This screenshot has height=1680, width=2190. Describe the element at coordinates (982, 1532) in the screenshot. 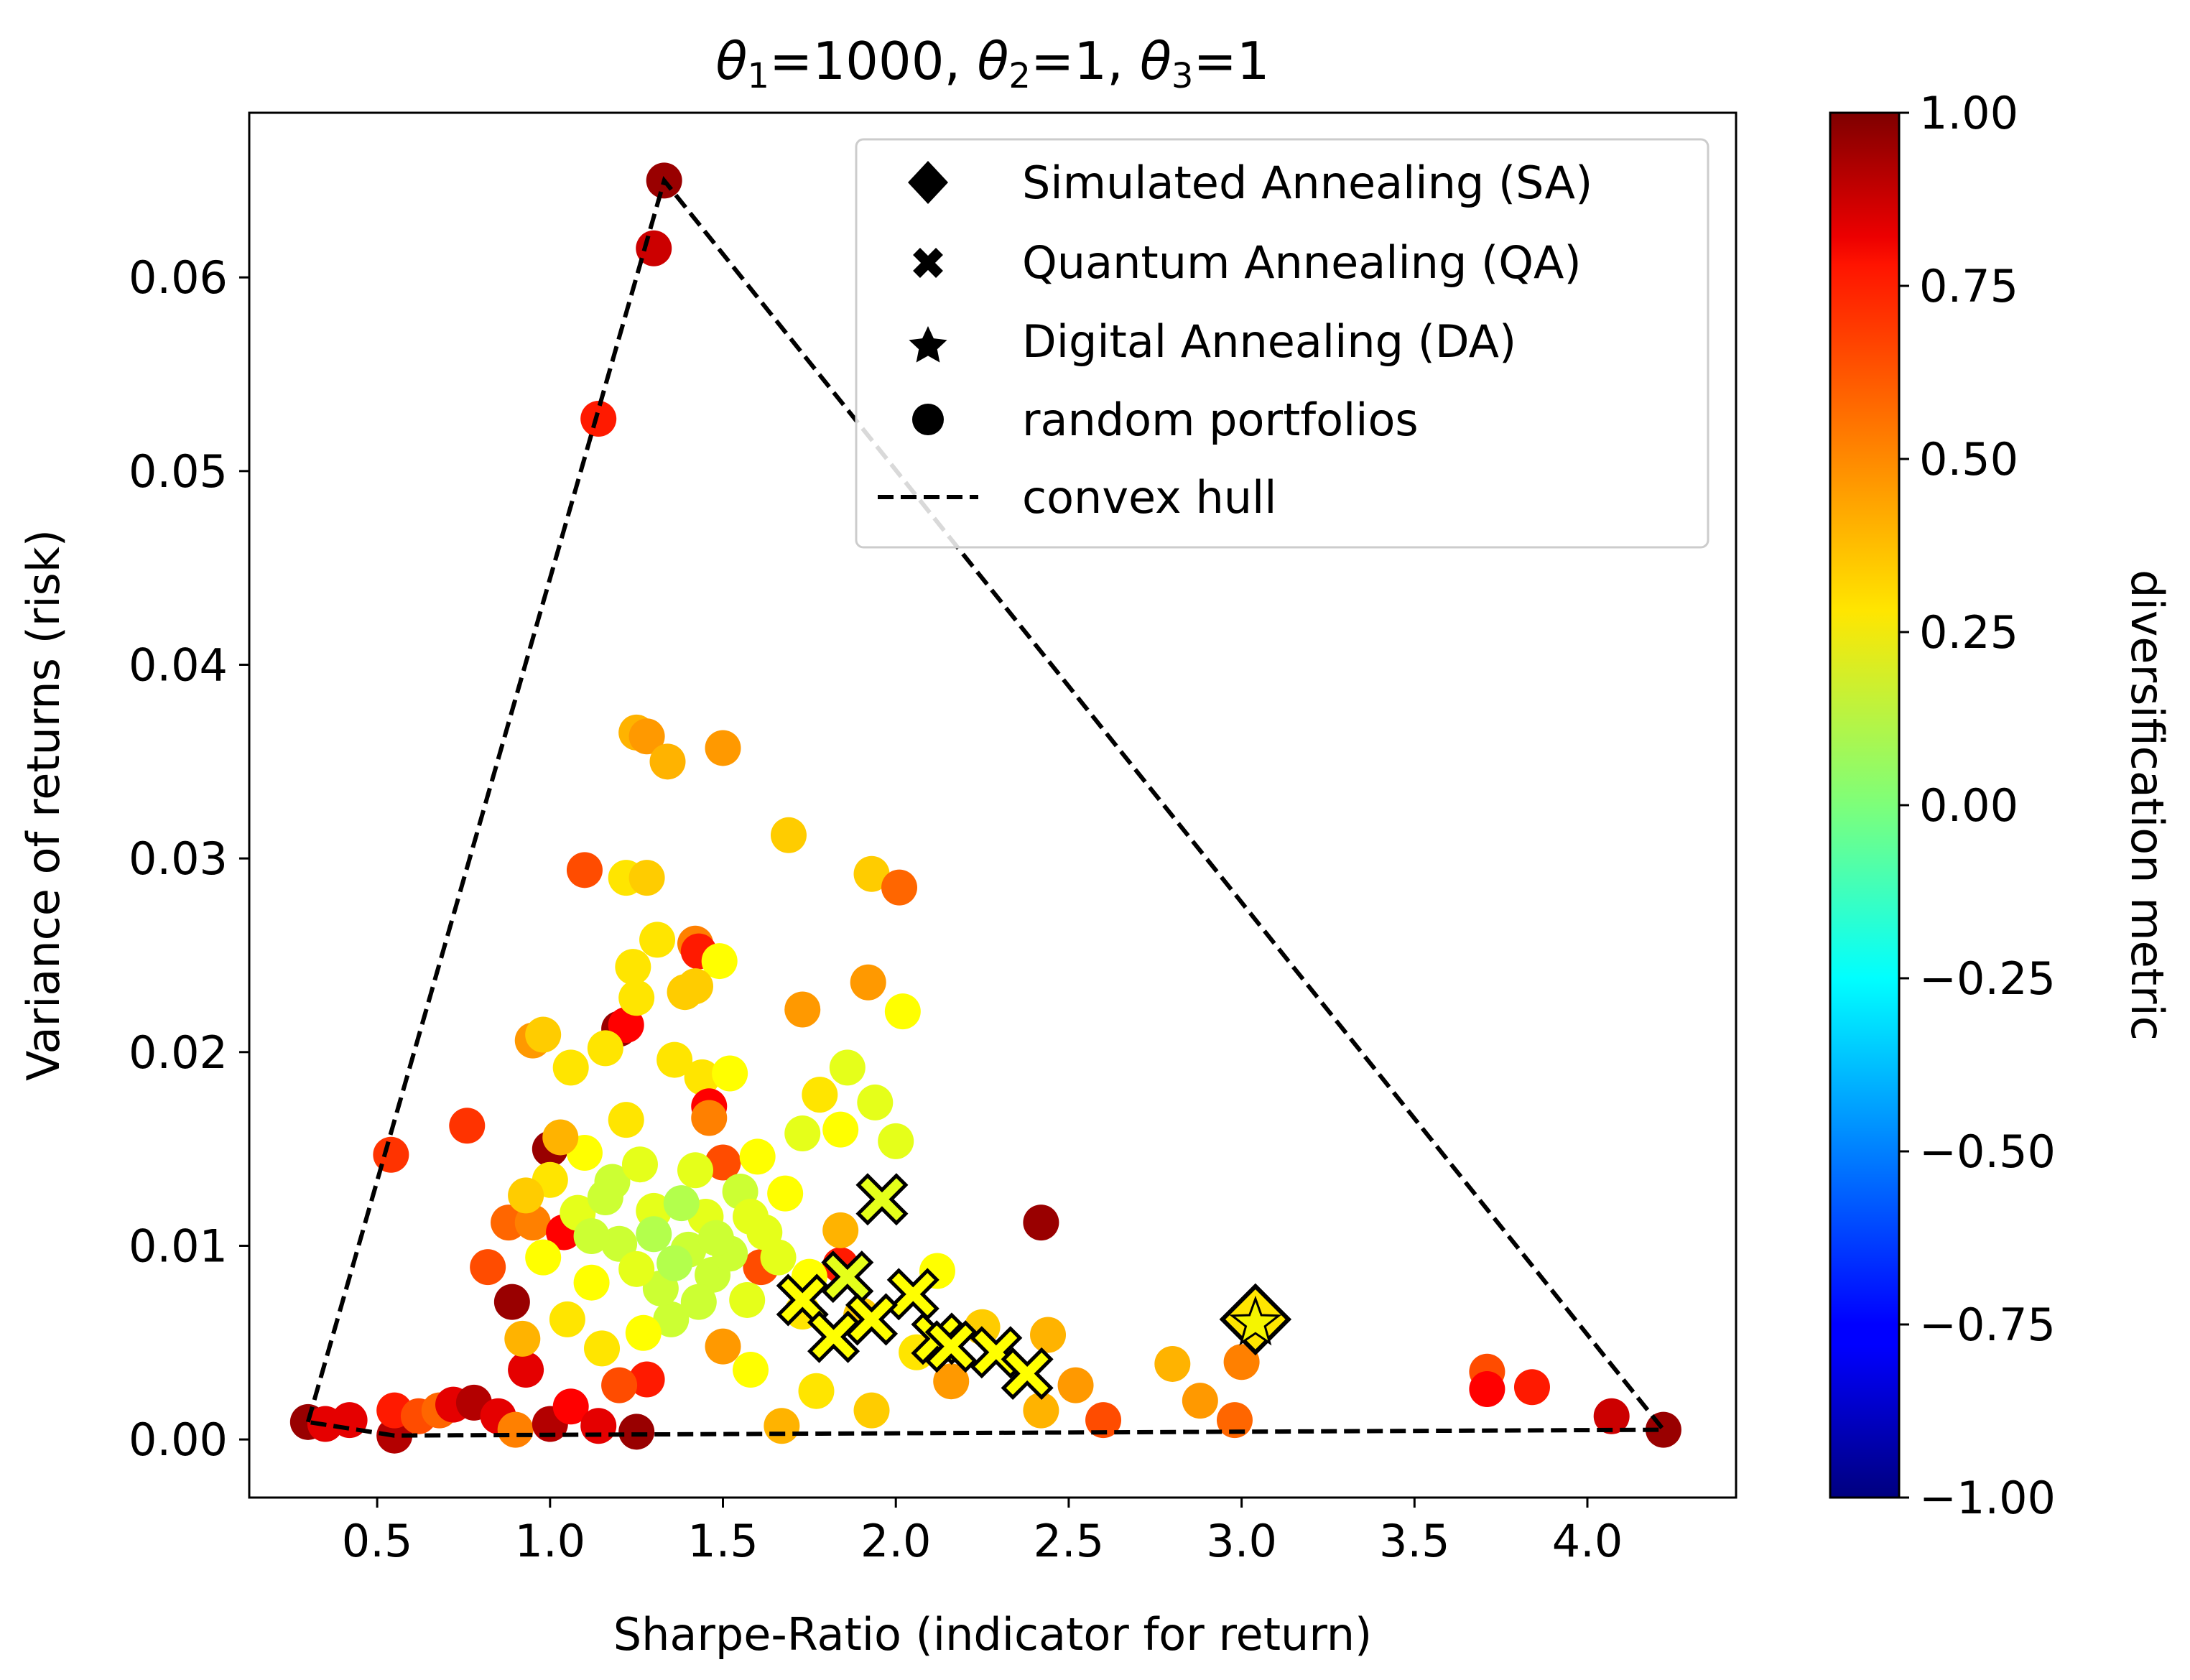

I see `x-axis-ticks: 0.5 1.0 1.5 2.0 2.5 3.0 3.5 4.0` at that location.